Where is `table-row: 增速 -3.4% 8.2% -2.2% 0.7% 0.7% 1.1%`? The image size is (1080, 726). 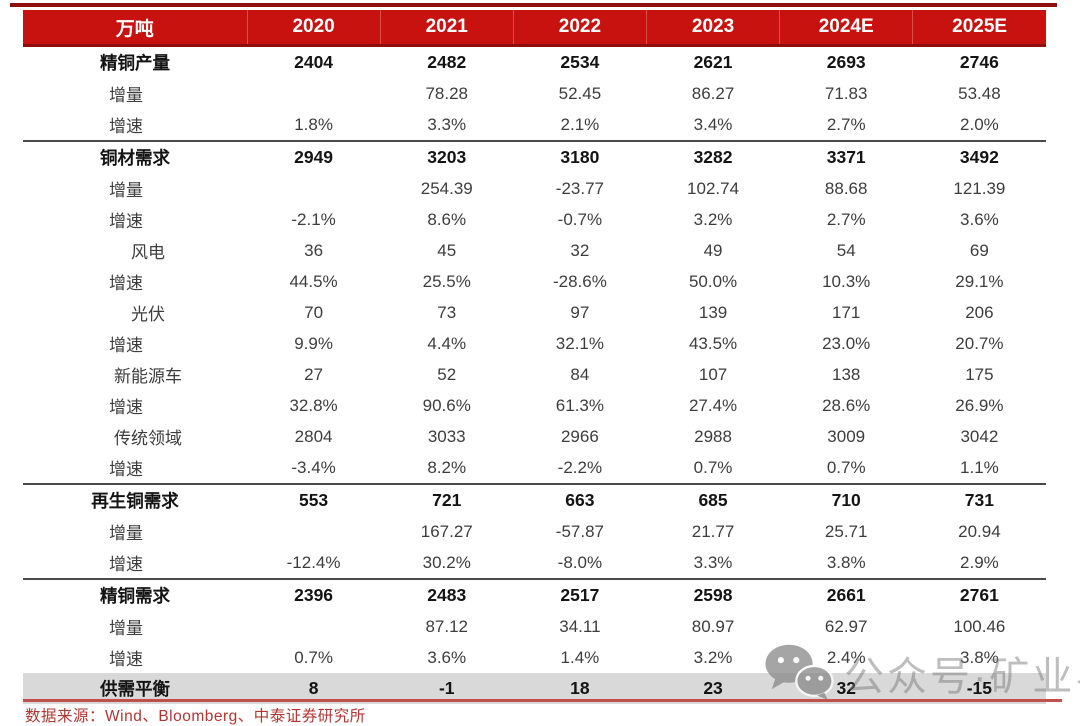
table-row: 增速 -3.4% 8.2% -2.2% 0.7% 0.7% 1.1% is located at coordinates (534, 468).